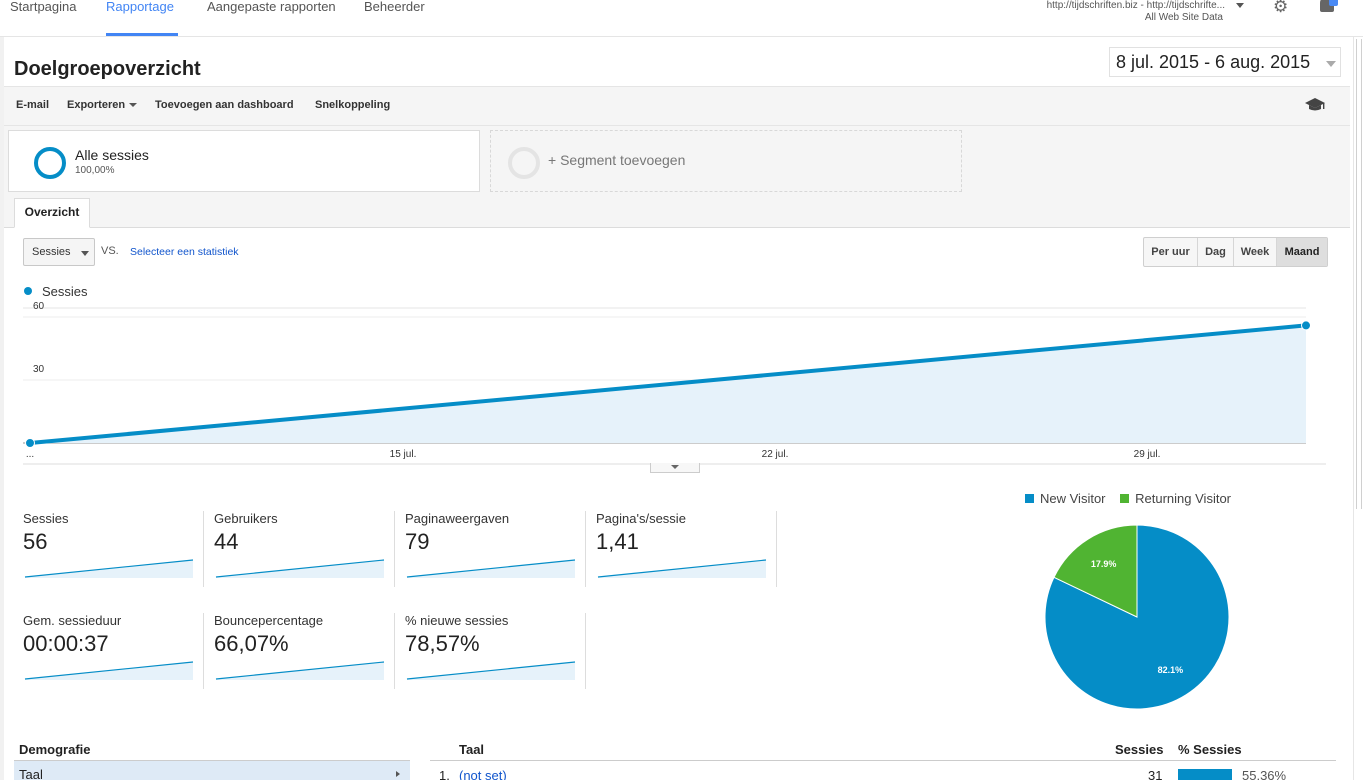 Image resolution: width=1363 pixels, height=780 pixels. I want to click on segment-all-sessions: Alle sessies 100,00%, so click(244, 161).